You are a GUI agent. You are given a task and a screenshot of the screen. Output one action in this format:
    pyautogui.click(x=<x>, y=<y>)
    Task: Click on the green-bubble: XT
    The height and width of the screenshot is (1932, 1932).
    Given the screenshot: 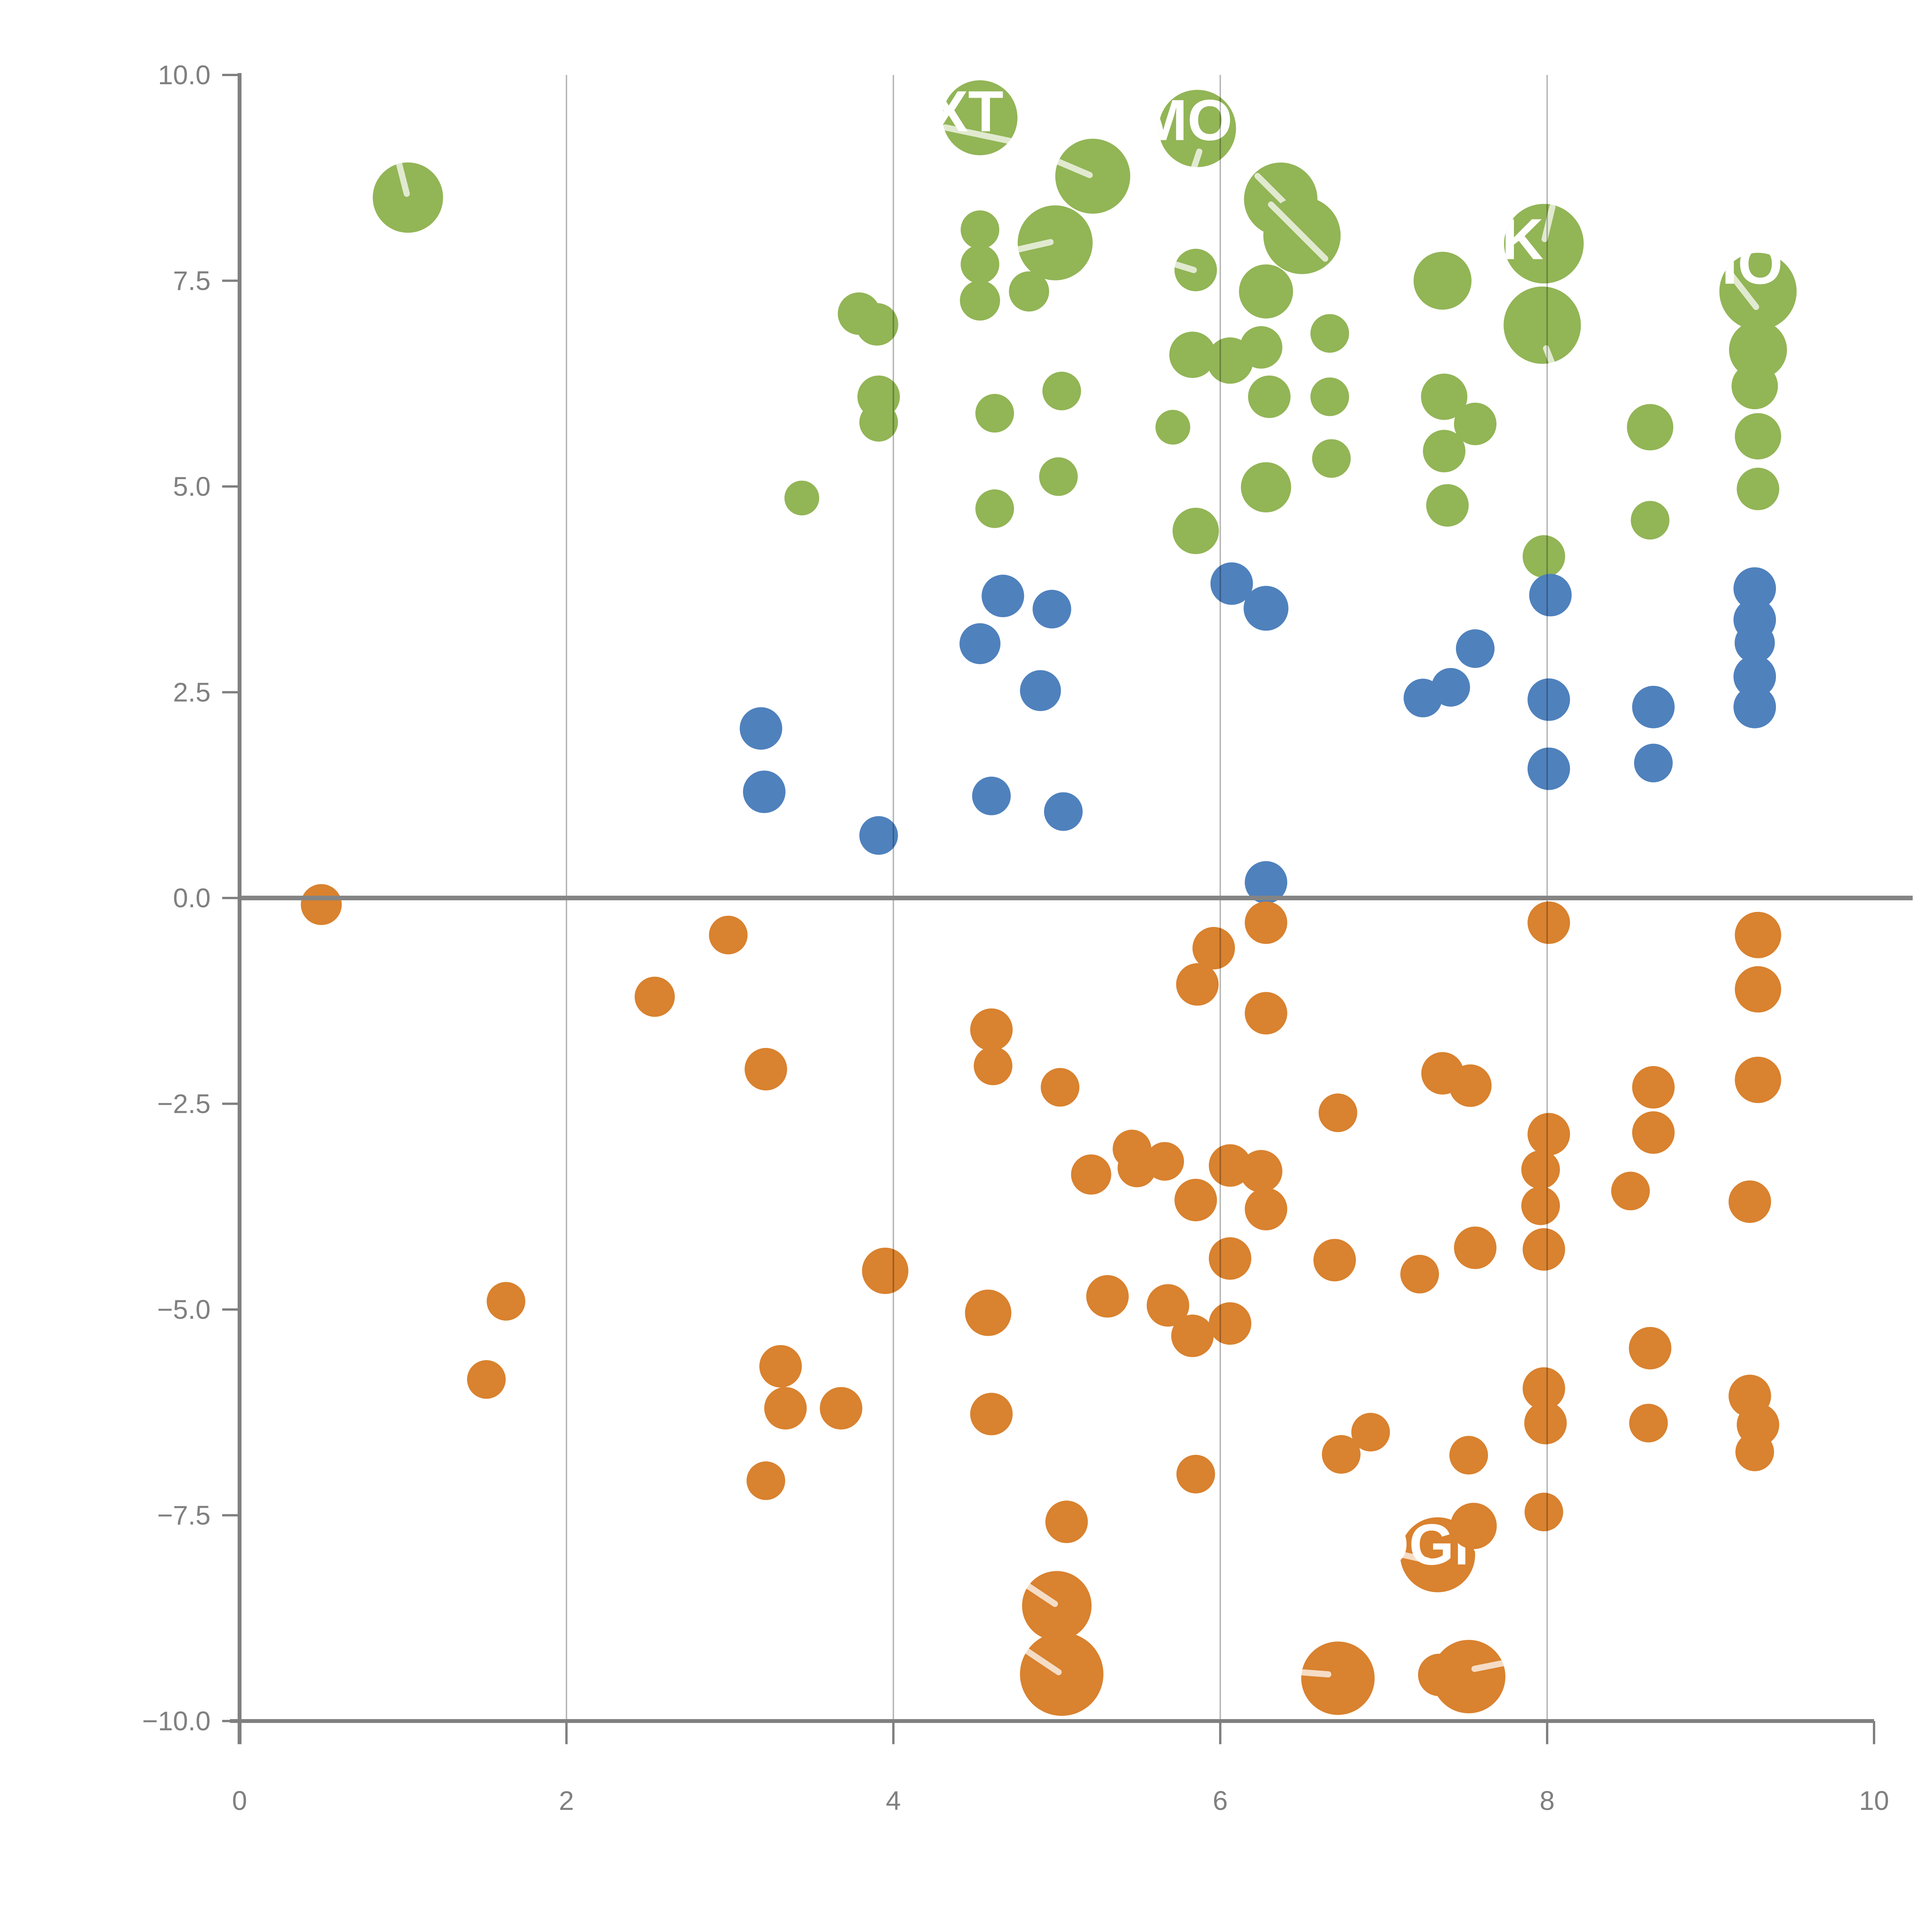 What is the action you would take?
    pyautogui.click(x=974, y=117)
    